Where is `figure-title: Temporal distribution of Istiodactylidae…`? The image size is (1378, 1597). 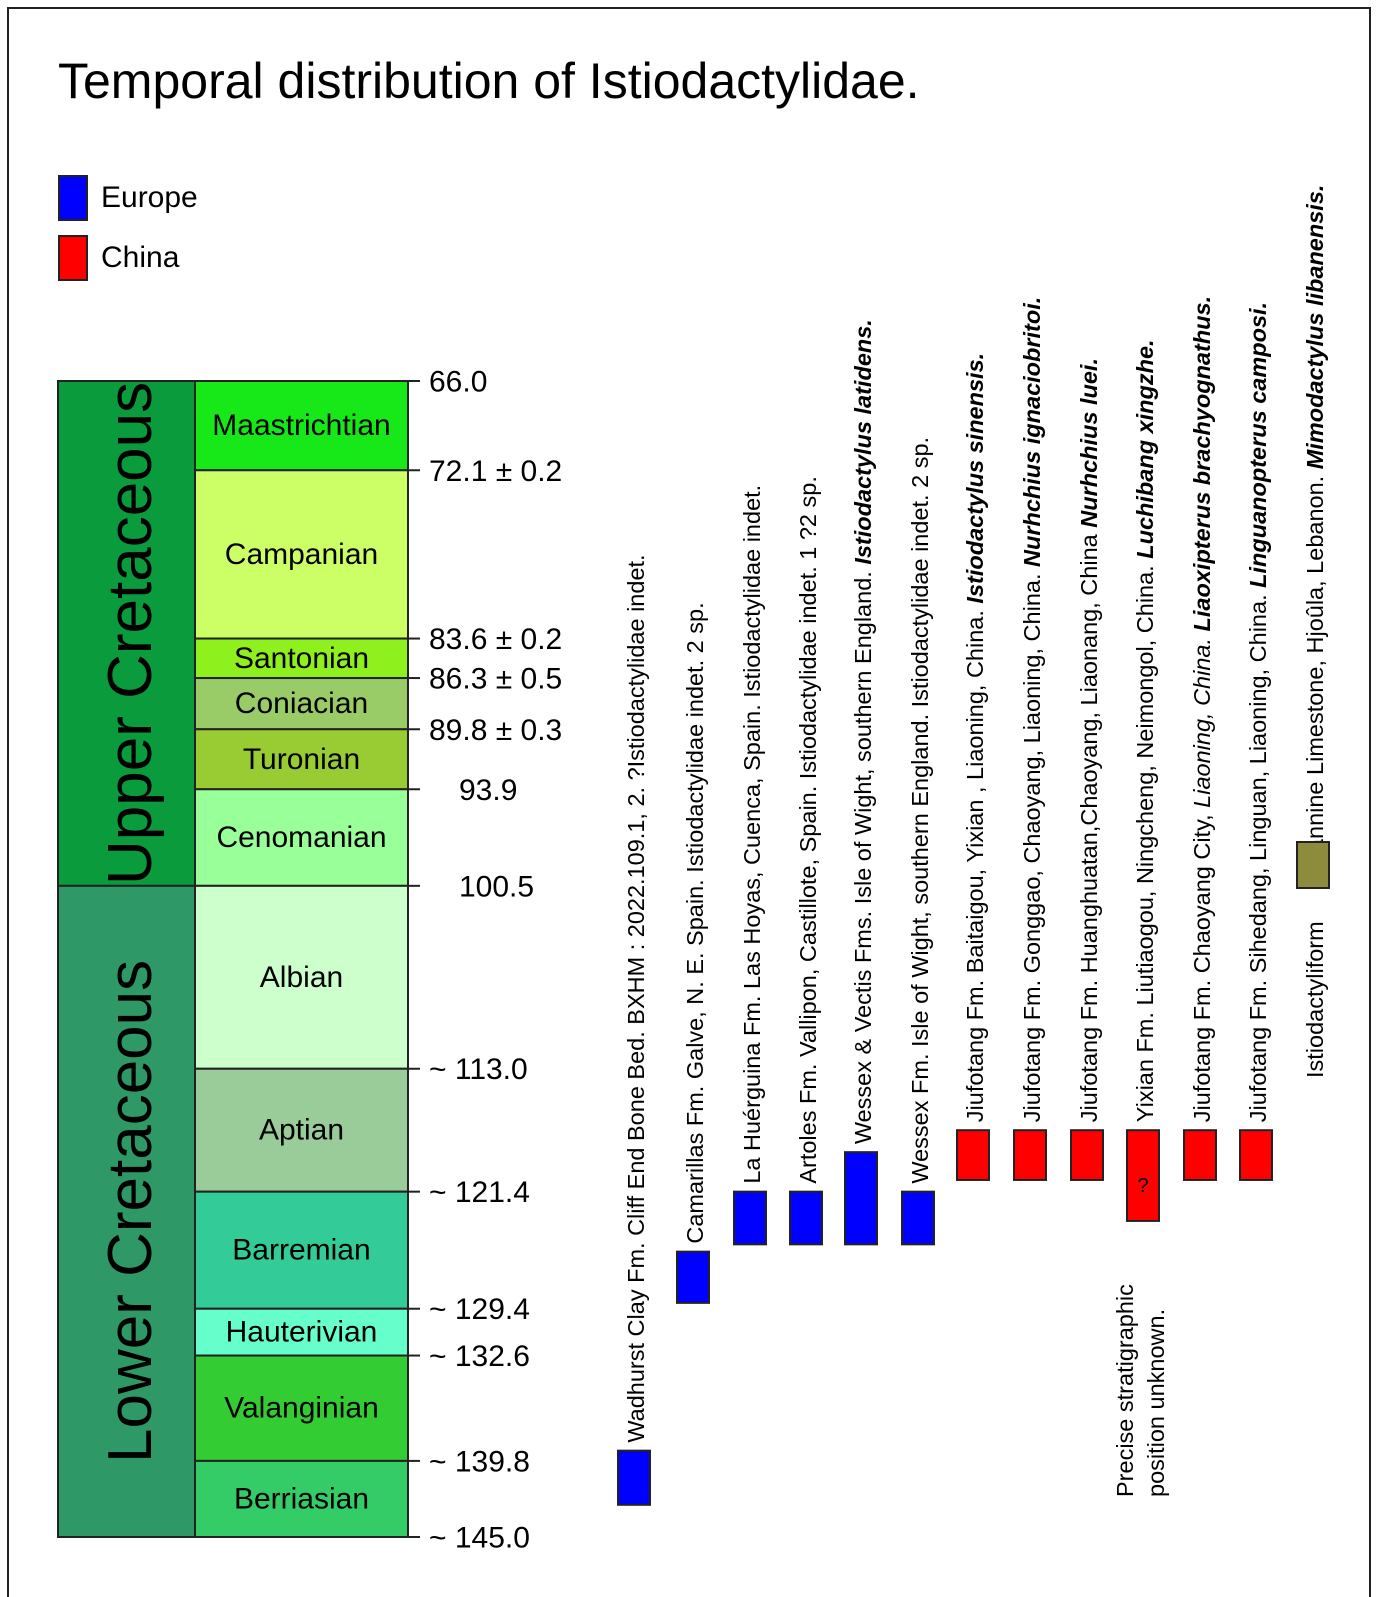
figure-title: Temporal distribution of Istiodactylidae… is located at coordinates (489, 81).